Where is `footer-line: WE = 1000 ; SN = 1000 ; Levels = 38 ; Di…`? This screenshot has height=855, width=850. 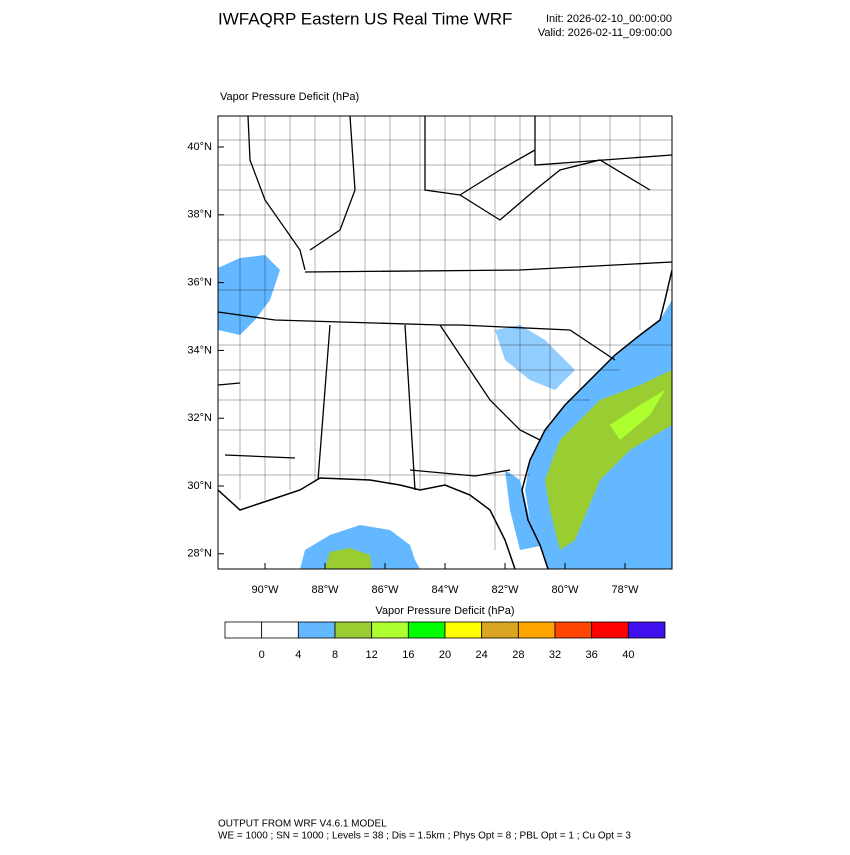
footer-line: WE = 1000 ; SN = 1000 ; Levels = 38 ; Di… is located at coordinates (424, 836).